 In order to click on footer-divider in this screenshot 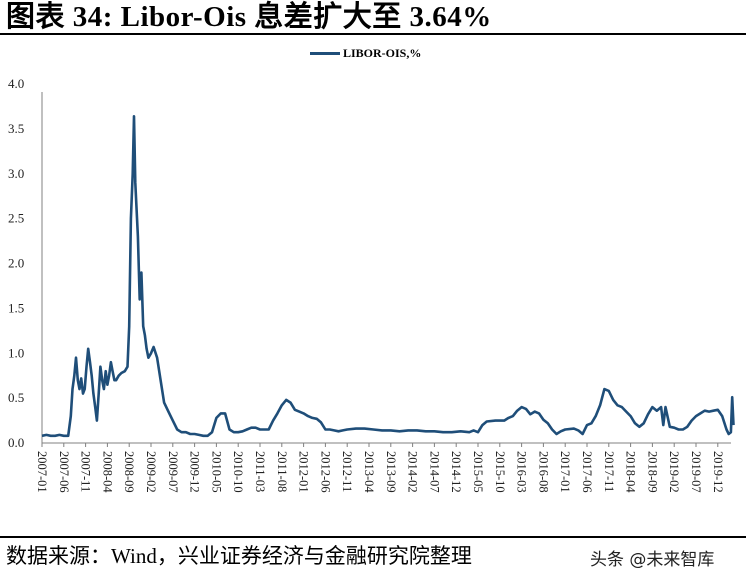, I will do `click(373, 537)`.